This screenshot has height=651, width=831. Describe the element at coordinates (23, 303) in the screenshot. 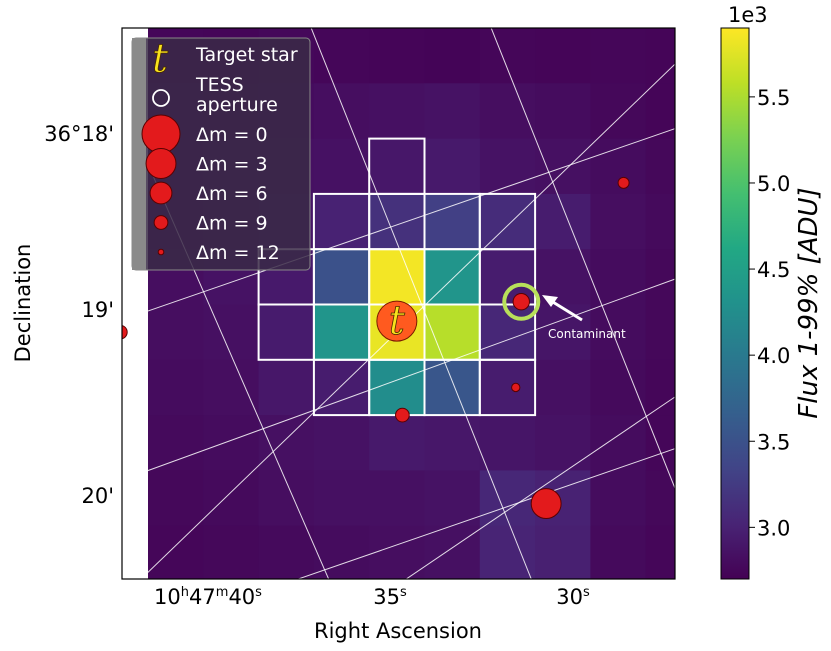

I see `y-axis-label: Declination` at that location.